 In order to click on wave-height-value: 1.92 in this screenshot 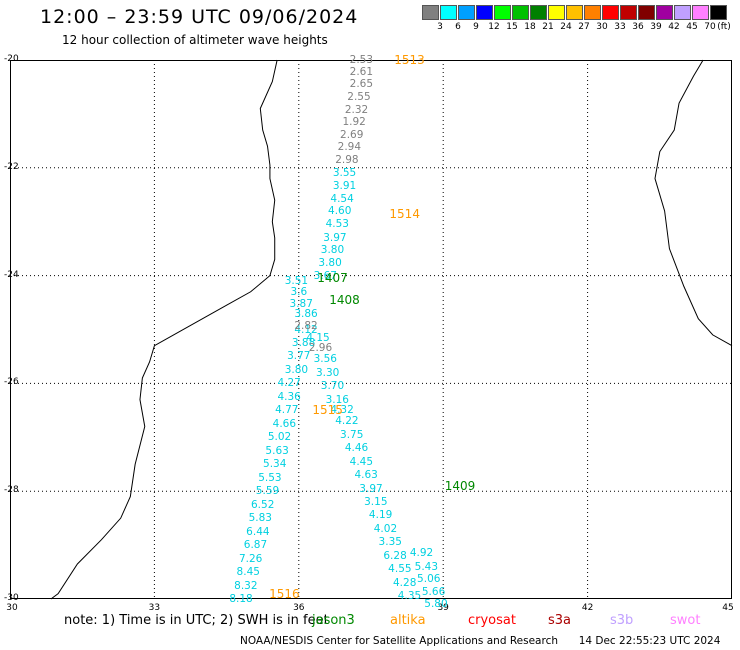, I will do `click(354, 121)`.